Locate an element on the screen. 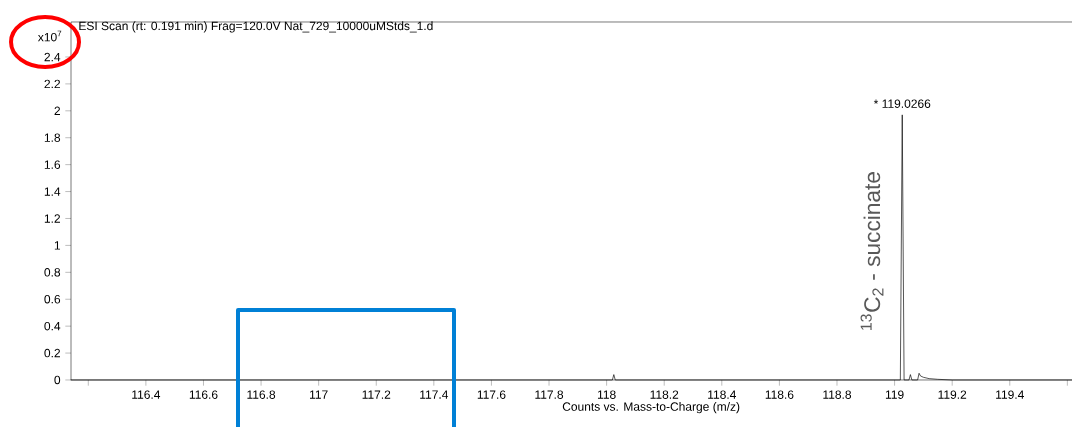 The width and height of the screenshot is (1072, 427). x-tick-label: 116.4 is located at coordinates (146, 394).